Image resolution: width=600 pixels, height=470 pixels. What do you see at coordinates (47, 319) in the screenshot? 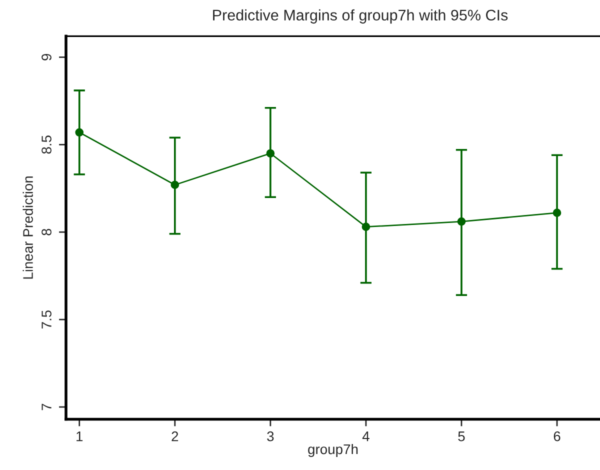
I see `y-tick-label: 7.5` at bounding box center [47, 319].